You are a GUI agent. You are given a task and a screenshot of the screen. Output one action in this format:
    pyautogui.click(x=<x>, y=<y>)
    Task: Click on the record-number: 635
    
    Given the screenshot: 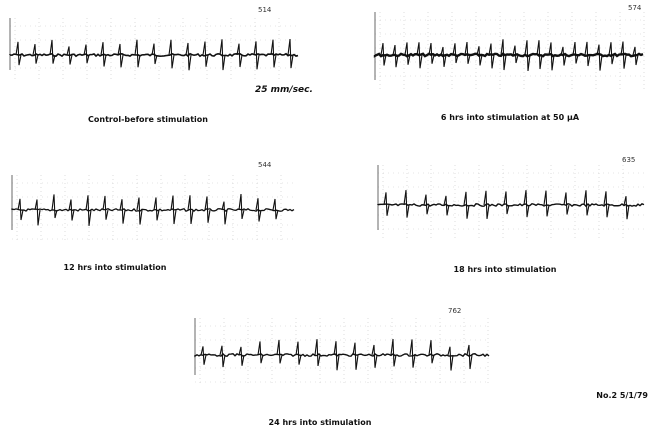 What is the action you would take?
    pyautogui.click(x=628, y=160)
    